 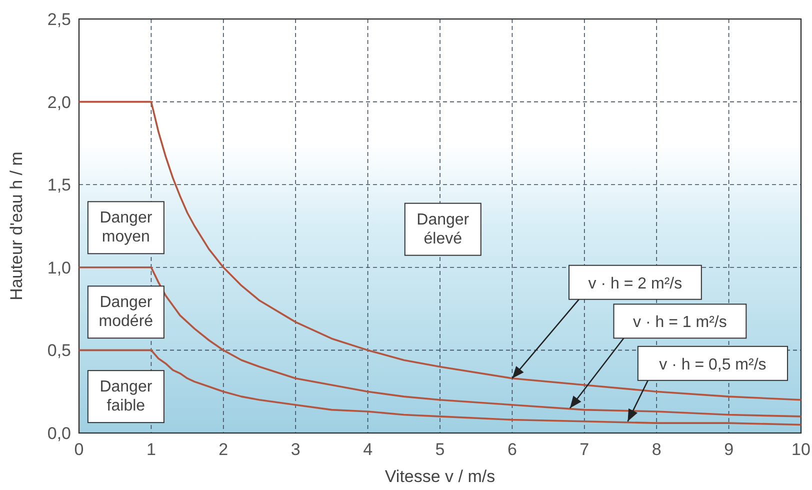 I want to click on x-tick-label: 7, so click(x=585, y=449).